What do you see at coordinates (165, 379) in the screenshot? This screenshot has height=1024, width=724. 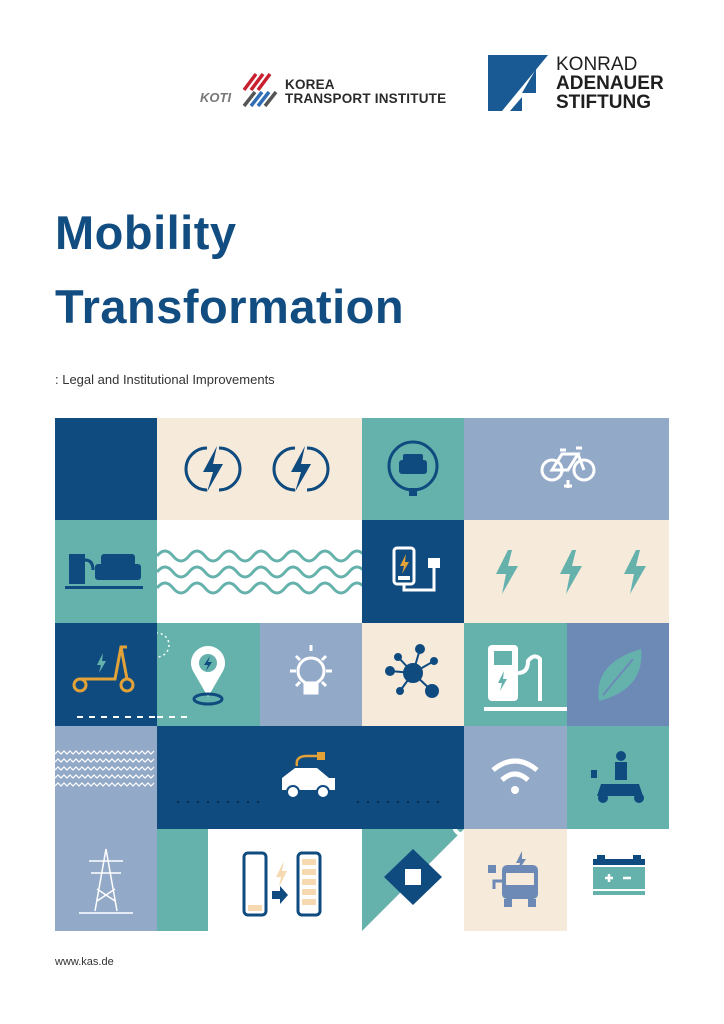 I see `subtitle: : Legal and Institutional Improvements` at bounding box center [165, 379].